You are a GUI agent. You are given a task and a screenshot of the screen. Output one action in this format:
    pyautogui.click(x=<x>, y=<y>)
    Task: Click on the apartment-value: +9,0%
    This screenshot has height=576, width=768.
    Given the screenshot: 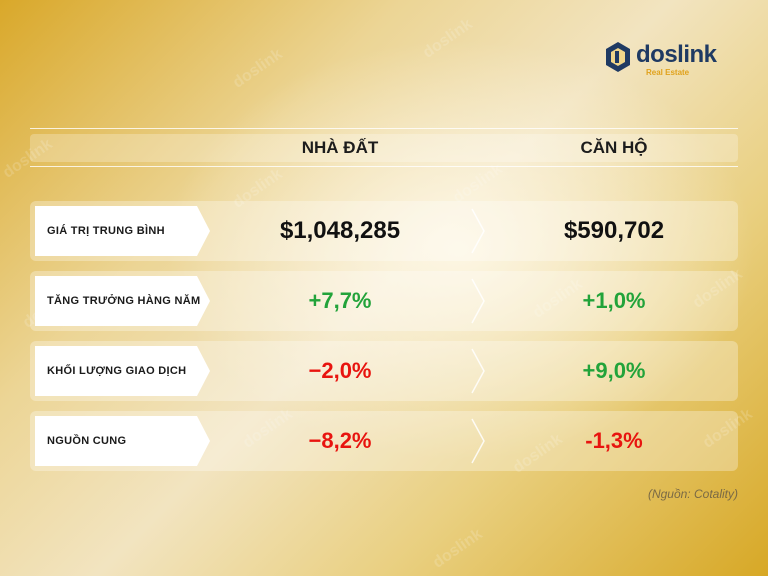 What is the action you would take?
    pyautogui.click(x=614, y=370)
    